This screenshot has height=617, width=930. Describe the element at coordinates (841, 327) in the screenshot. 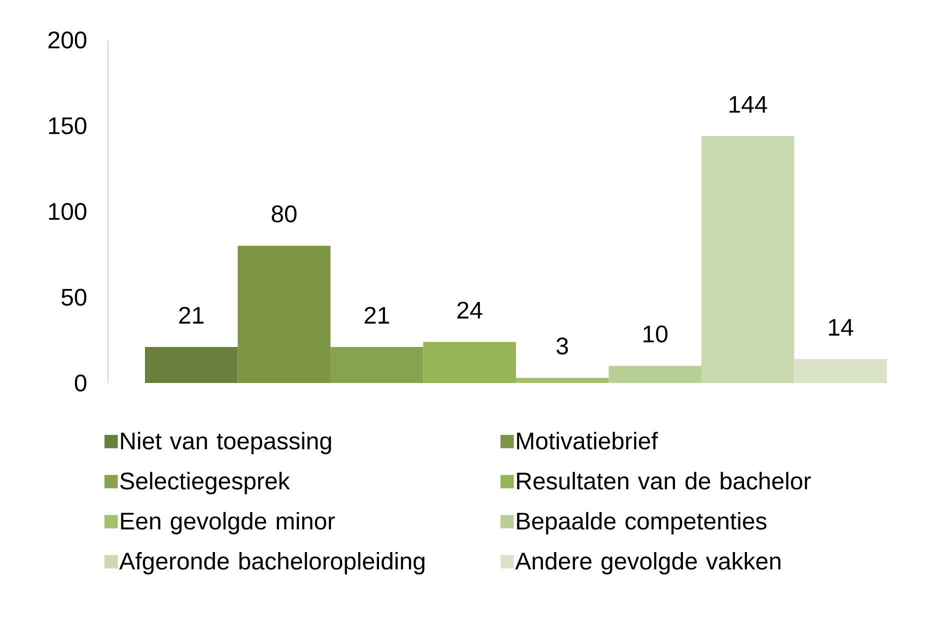

I see `data-label: 14` at that location.